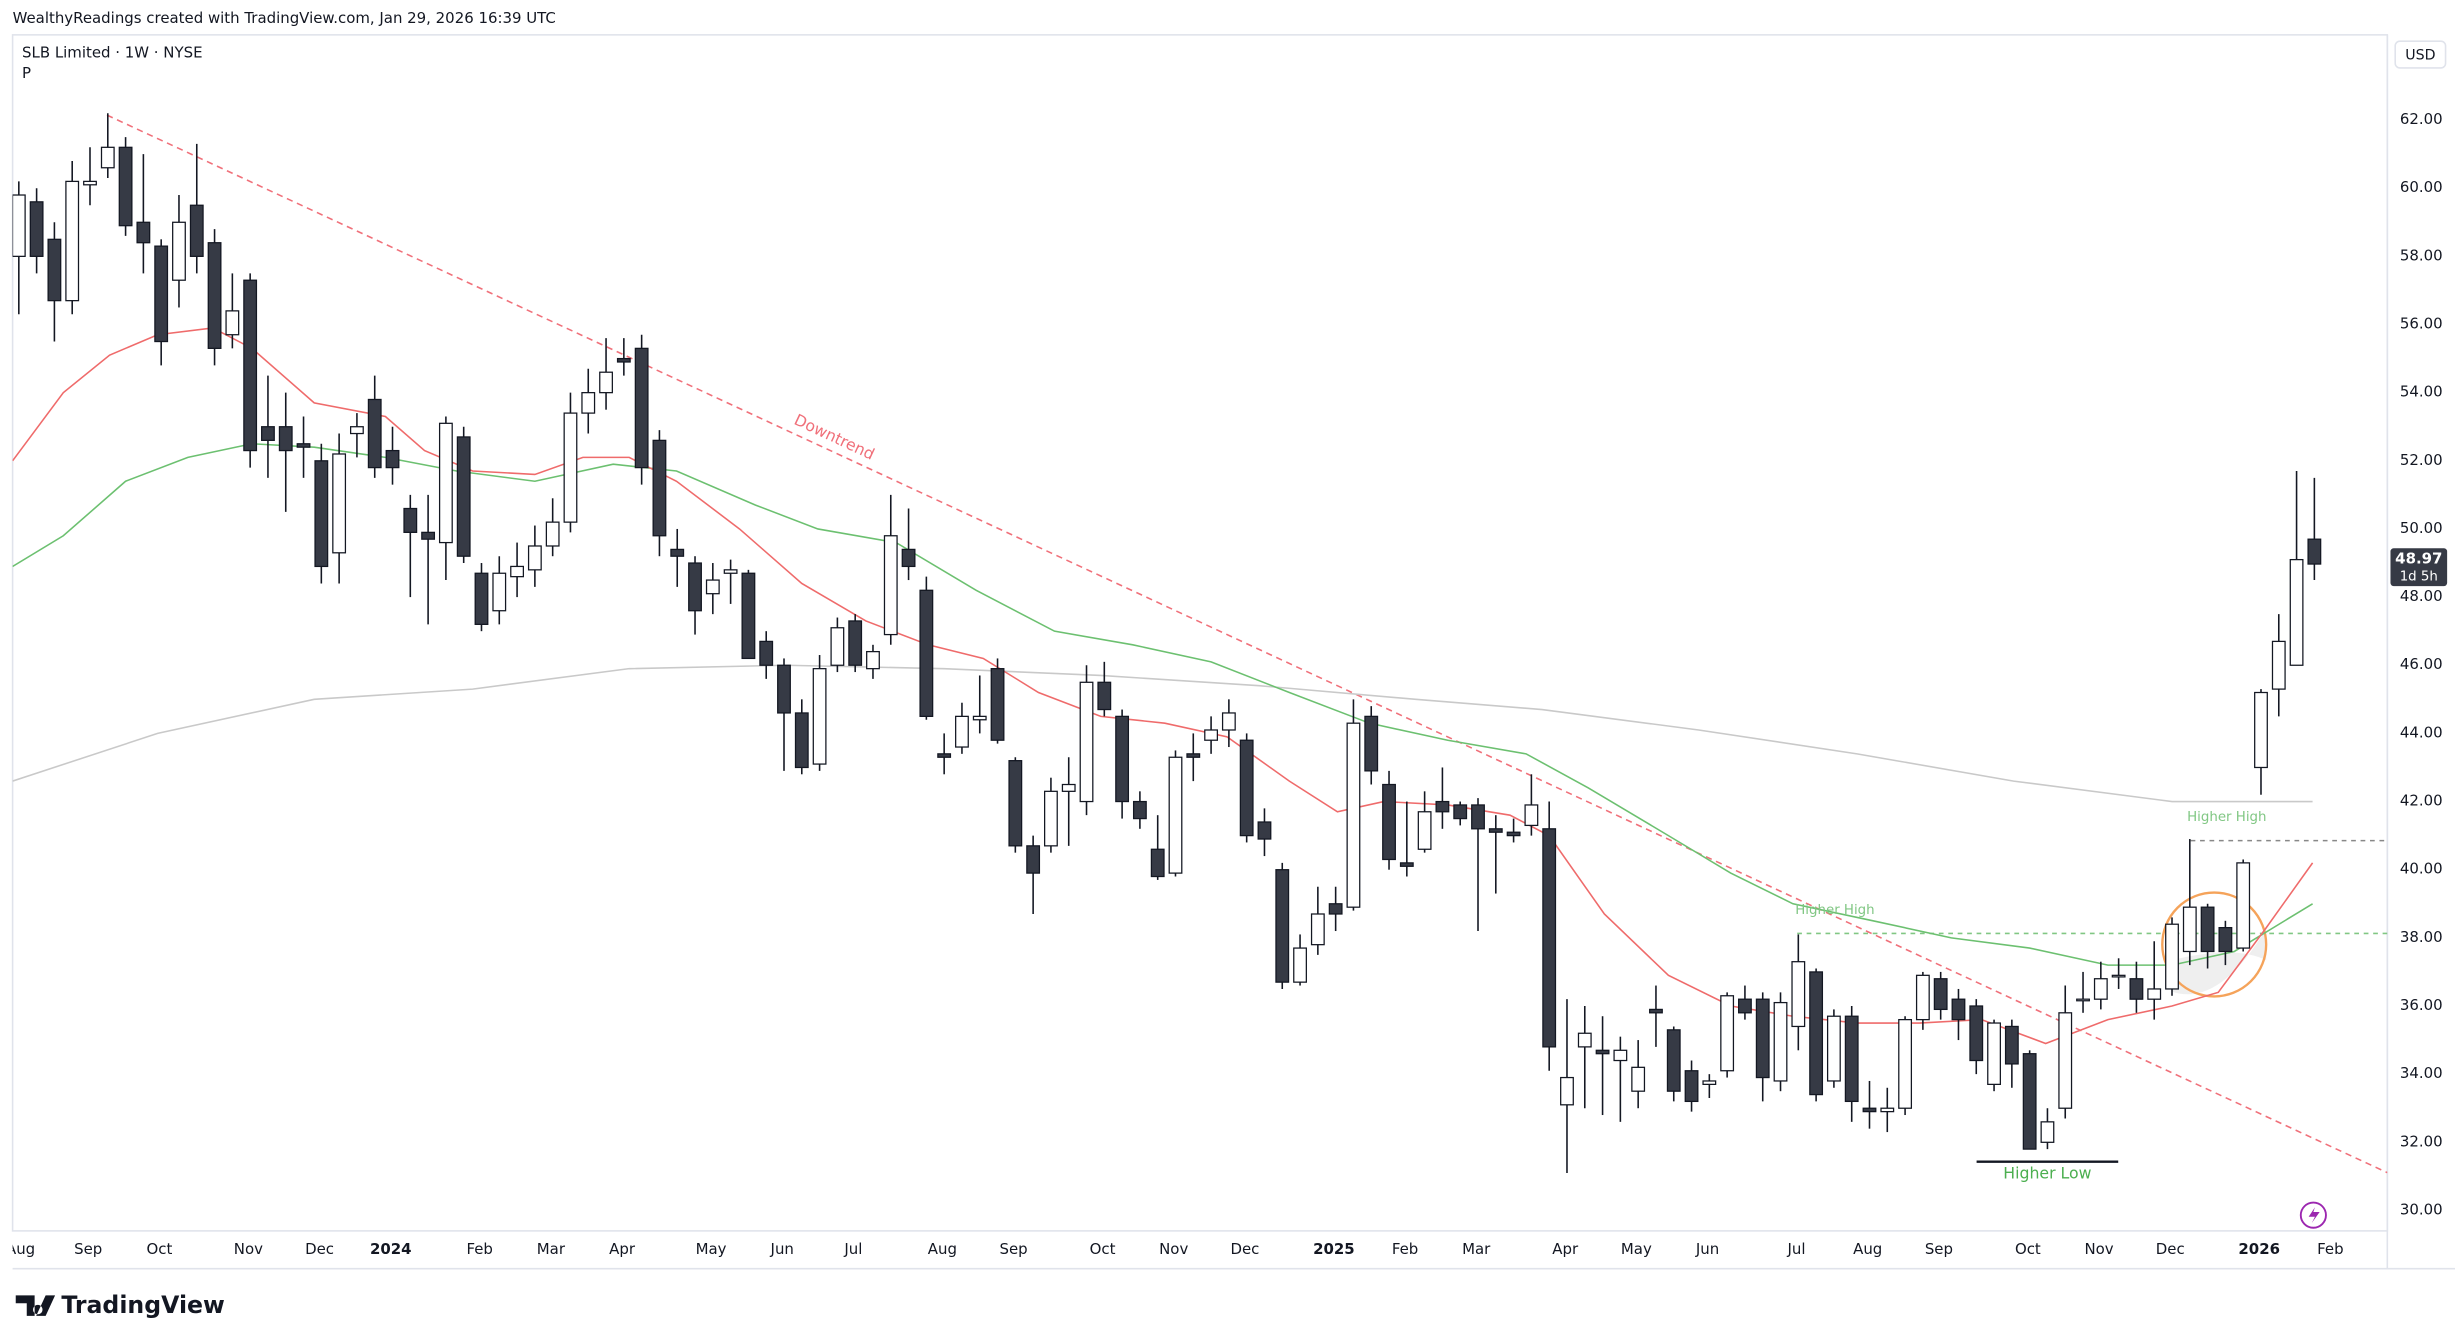  Describe the element at coordinates (2421, 528) in the screenshot. I see `y-tick-label: 50.00` at that location.